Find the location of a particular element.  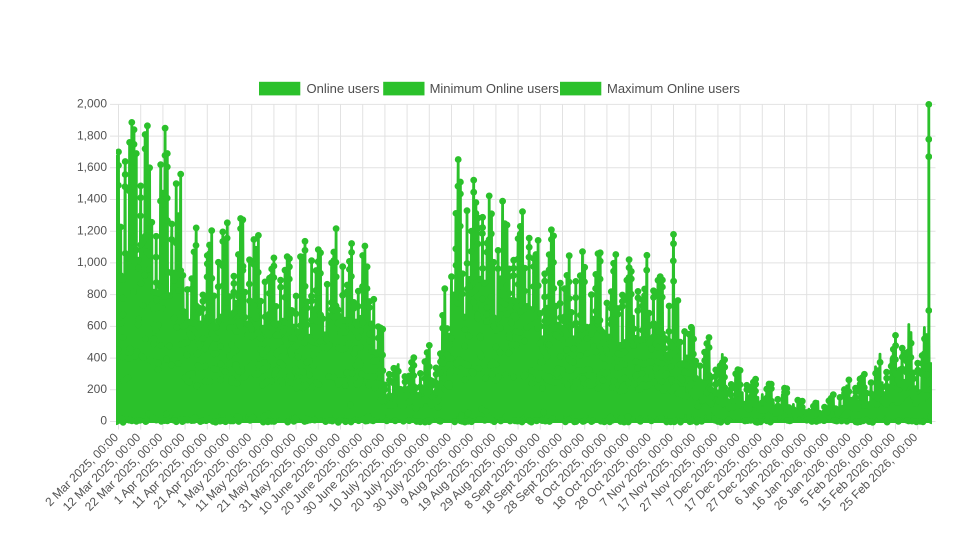

svg-text: Online users is located at coordinates (343, 88).